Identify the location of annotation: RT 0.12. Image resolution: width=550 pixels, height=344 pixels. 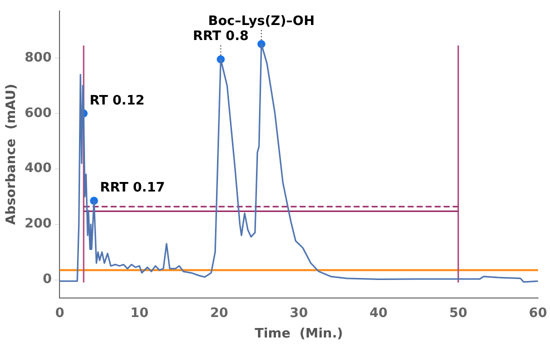
(117, 100).